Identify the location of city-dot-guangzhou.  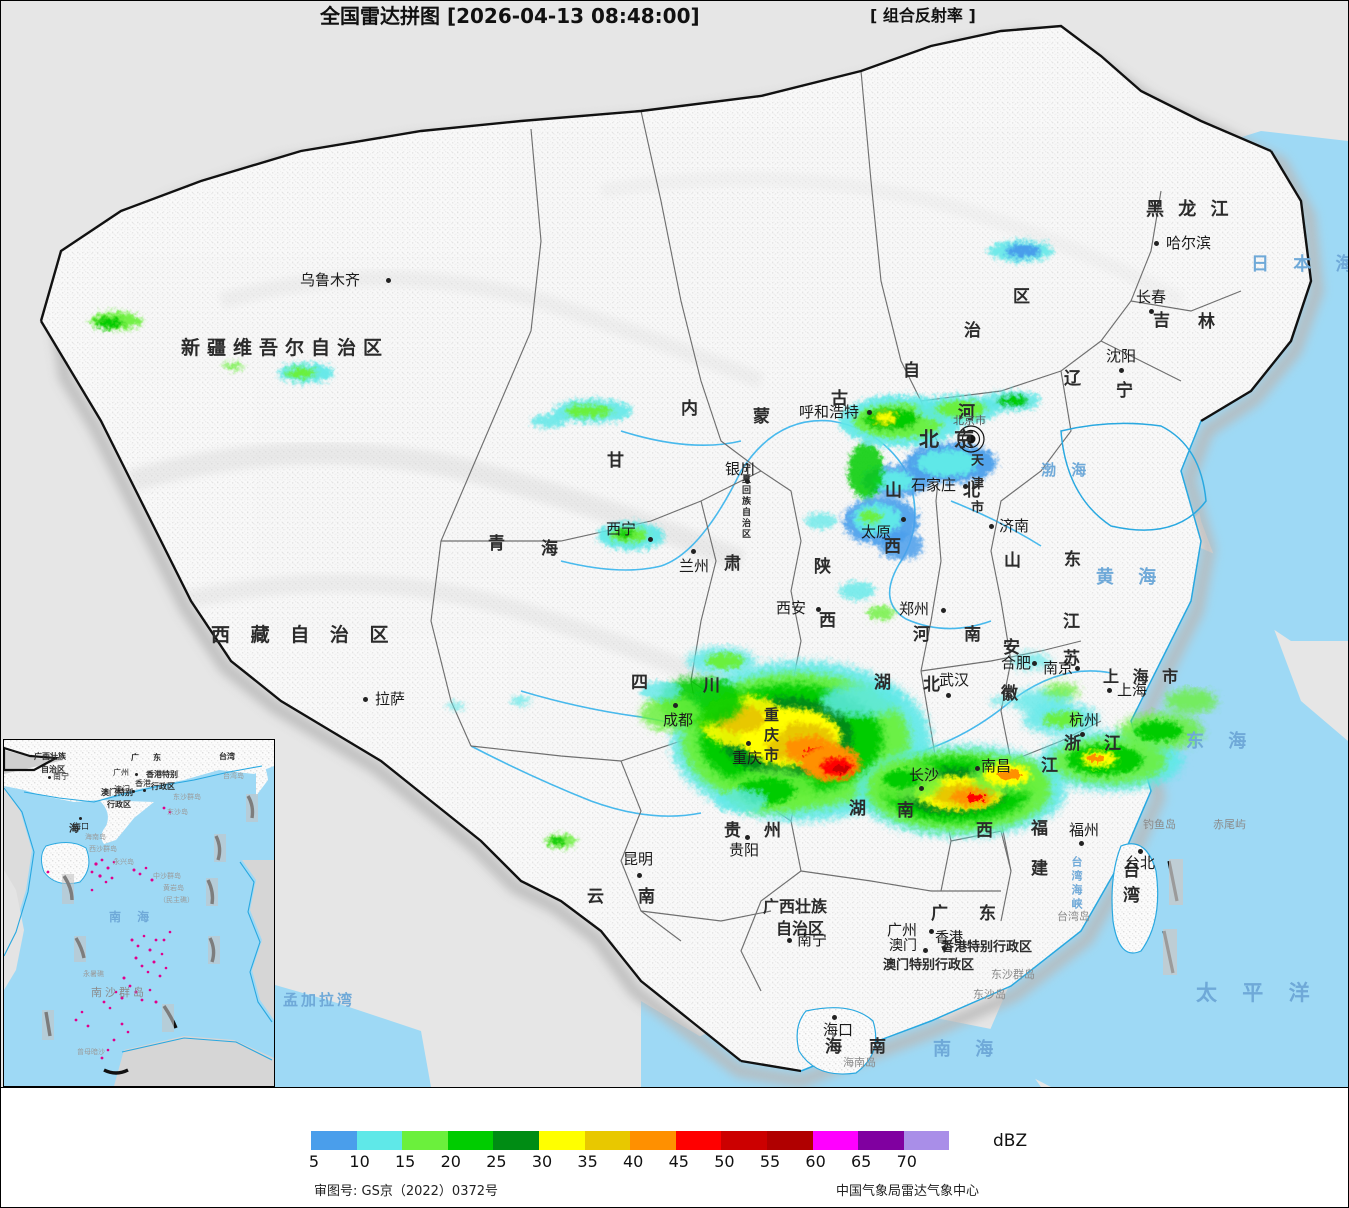
(931, 931).